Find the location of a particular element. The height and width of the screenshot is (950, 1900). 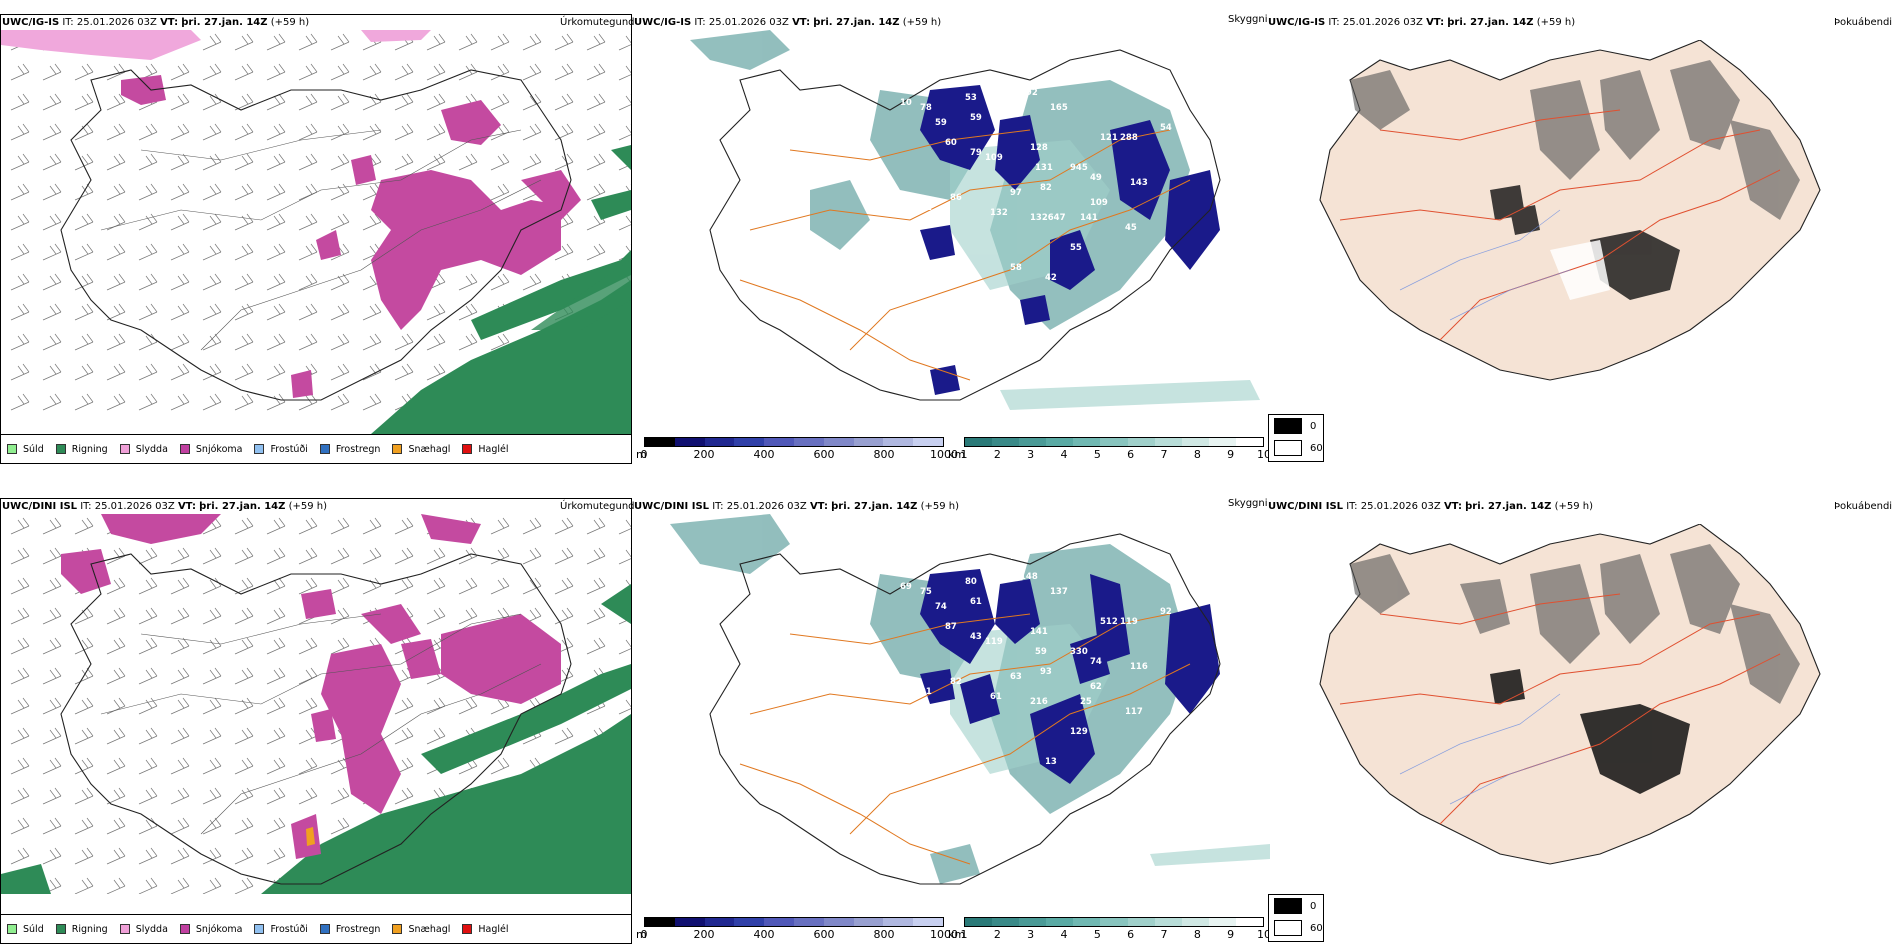

fog-legend-row: 60 is located at coordinates (1296, 448).